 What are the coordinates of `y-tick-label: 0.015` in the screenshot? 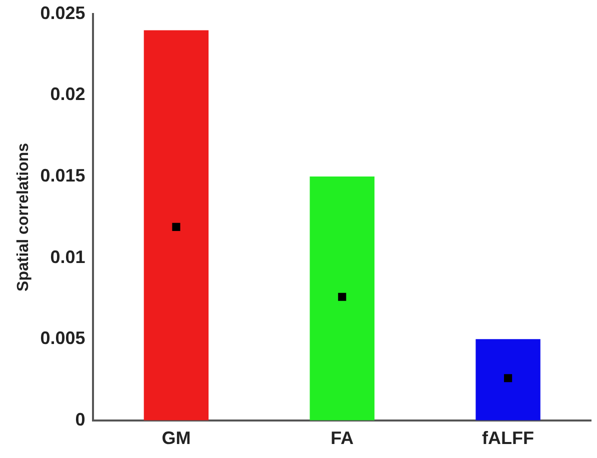 It's located at (63, 176).